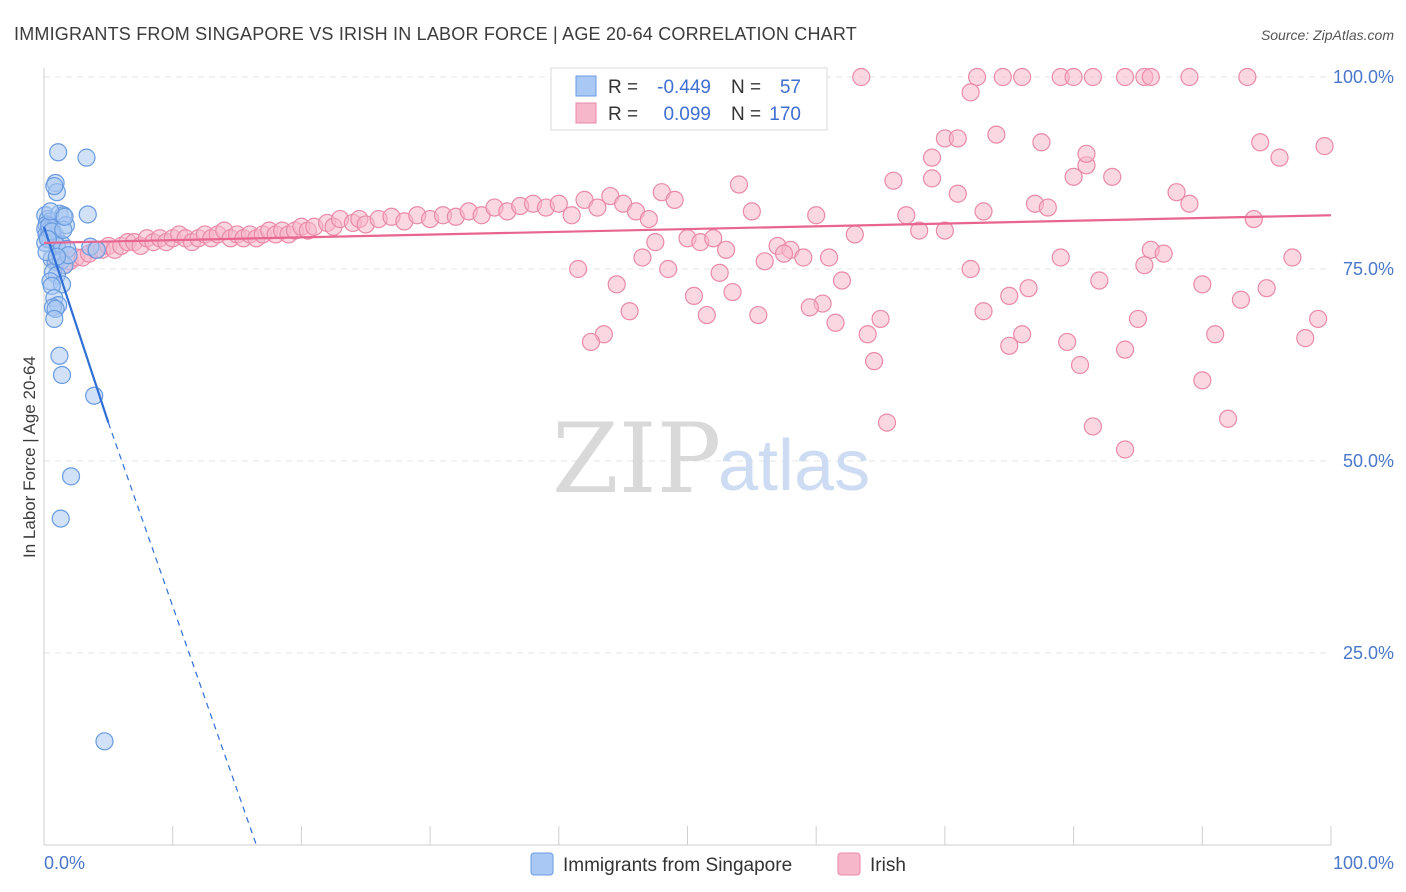  I want to click on watermark: ZIP atlas, so click(711, 459).